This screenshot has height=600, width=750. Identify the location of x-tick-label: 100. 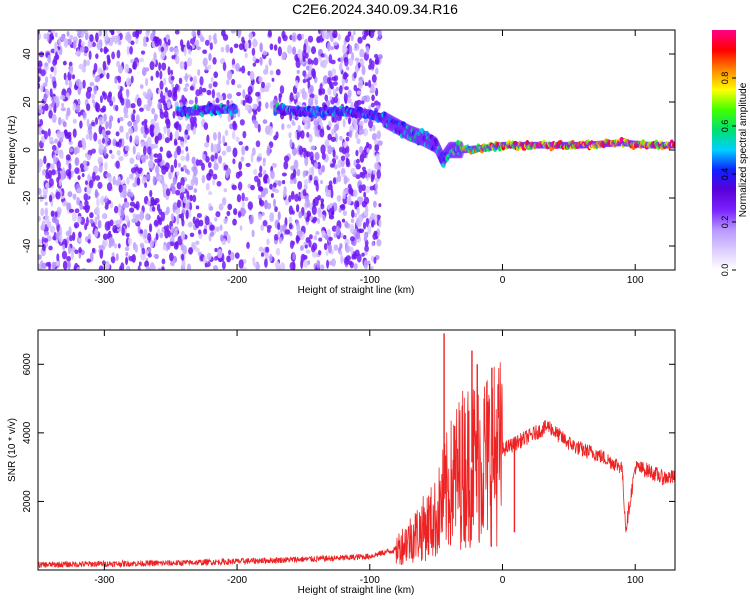
(635, 580).